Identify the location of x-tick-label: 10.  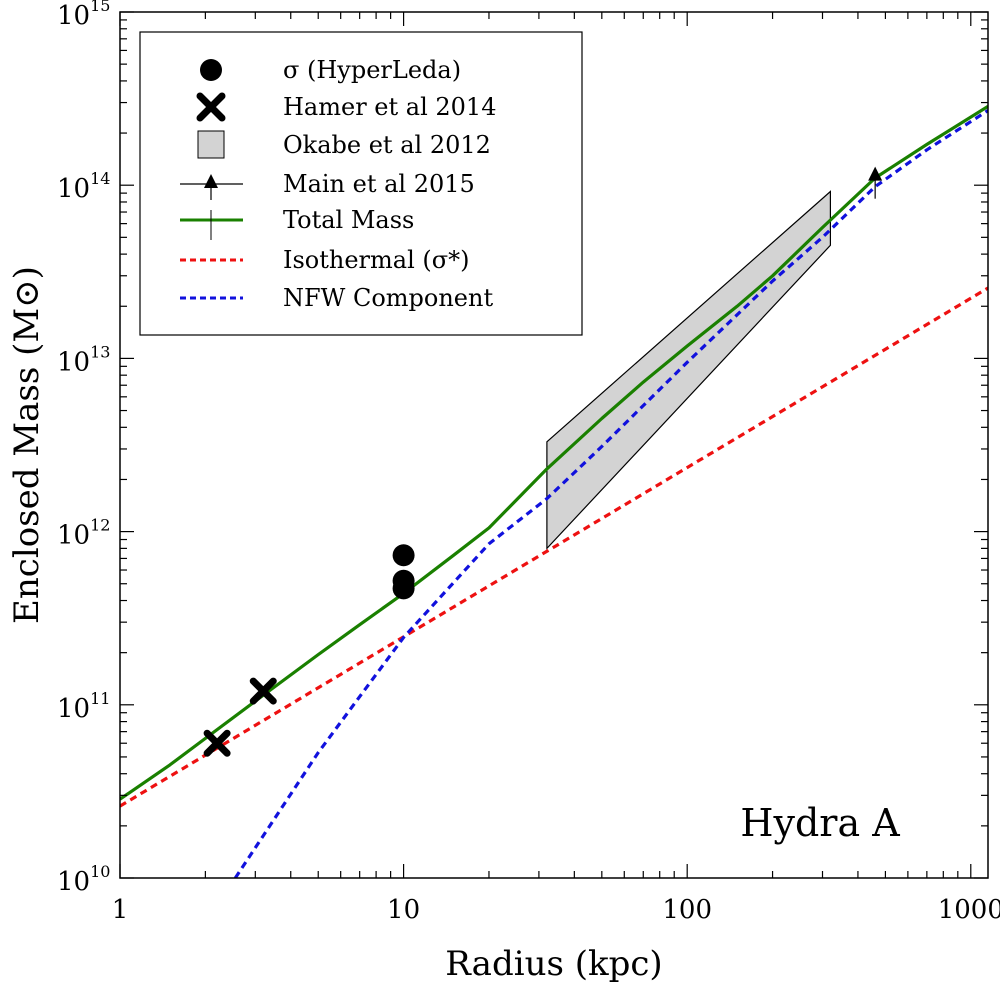
(403, 910).